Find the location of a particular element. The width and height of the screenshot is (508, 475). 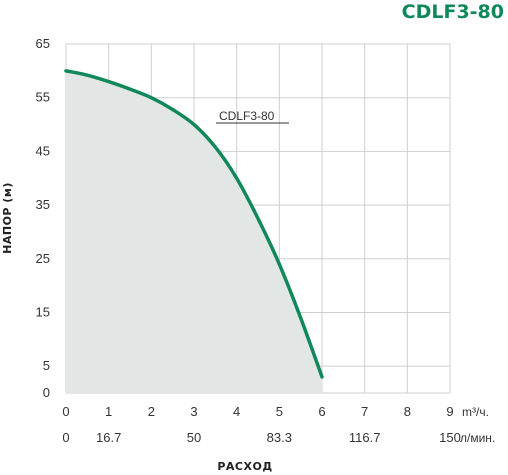

x-unit-primary: m³/ч. is located at coordinates (475, 412).